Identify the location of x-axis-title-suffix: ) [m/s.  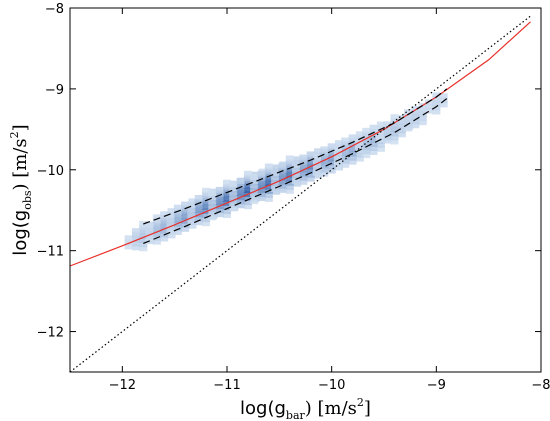
(331, 408).